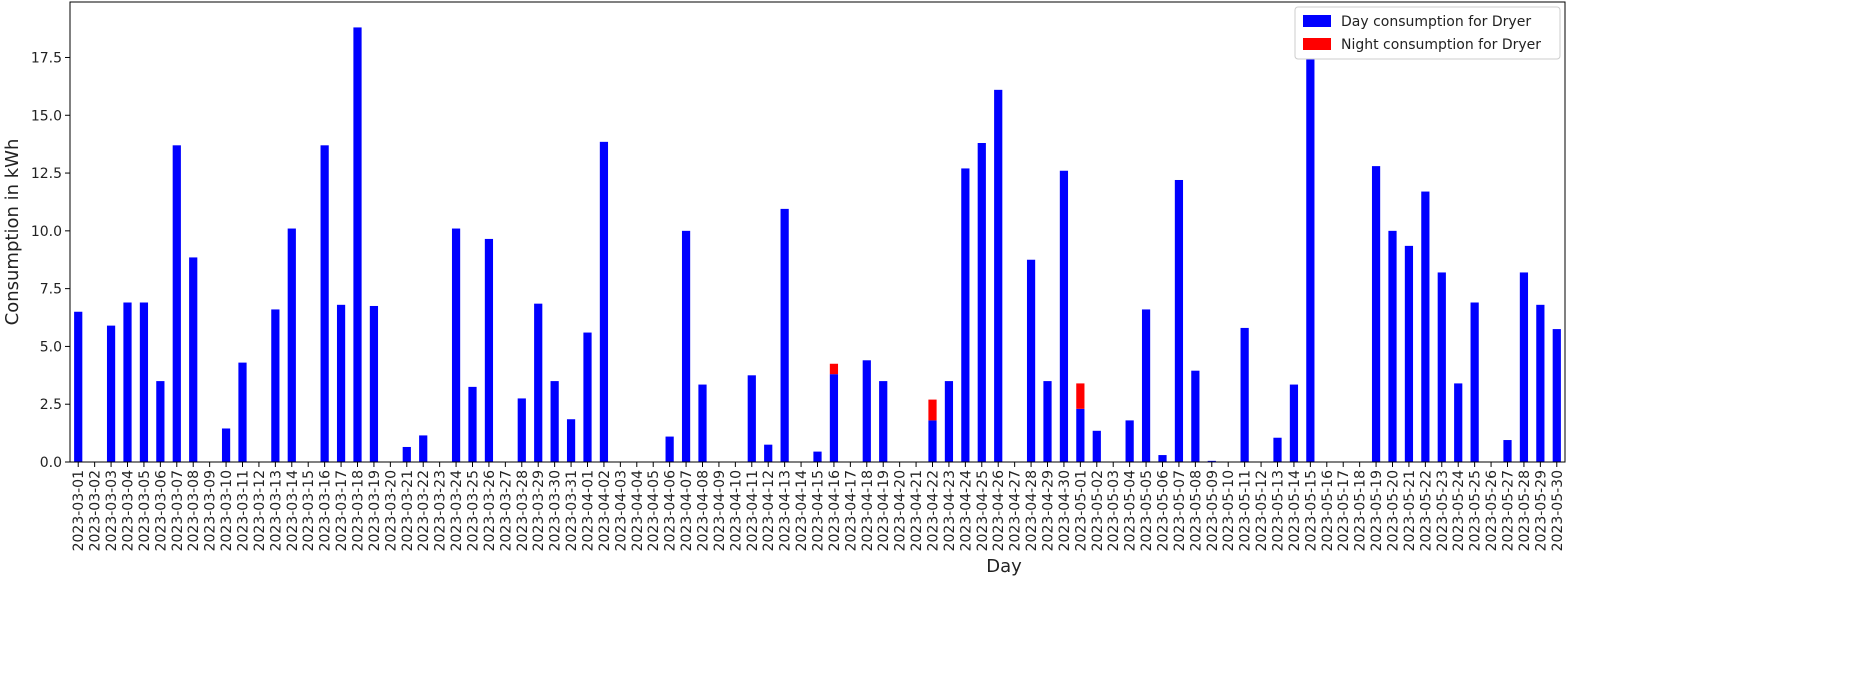  What do you see at coordinates (293, 510) in the screenshot?
I see `x-tick-label: 2023-03-14` at bounding box center [293, 510].